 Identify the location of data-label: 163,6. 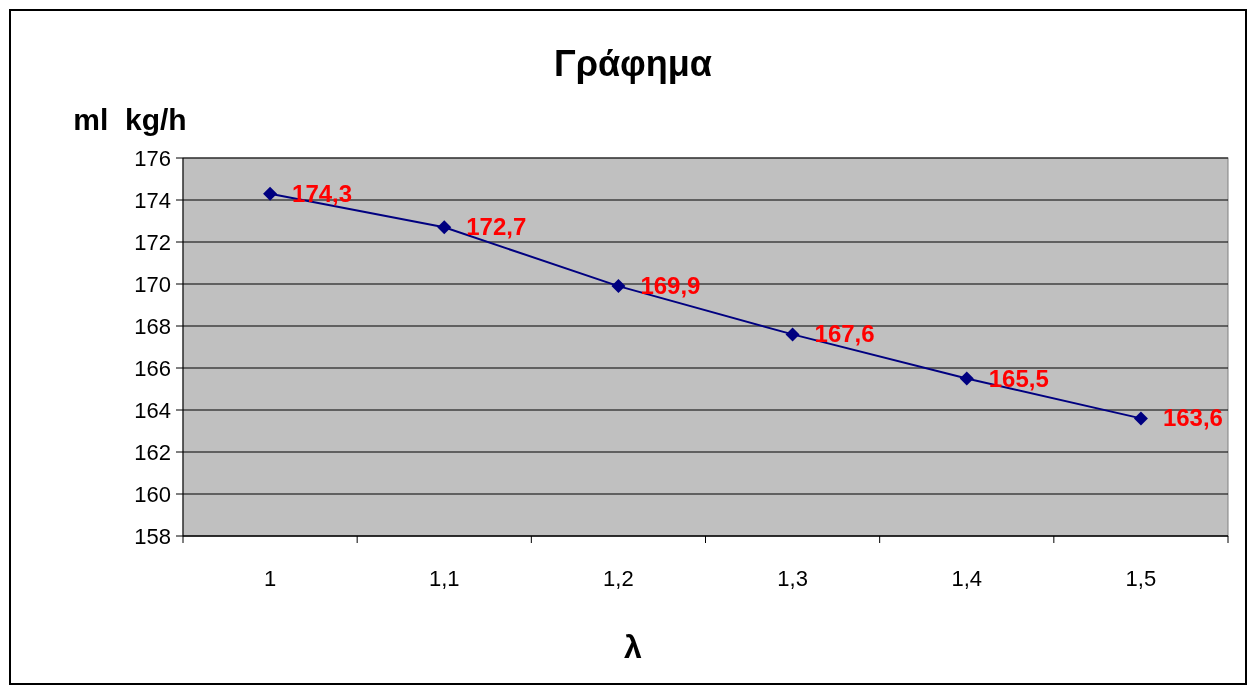
(1192, 418).